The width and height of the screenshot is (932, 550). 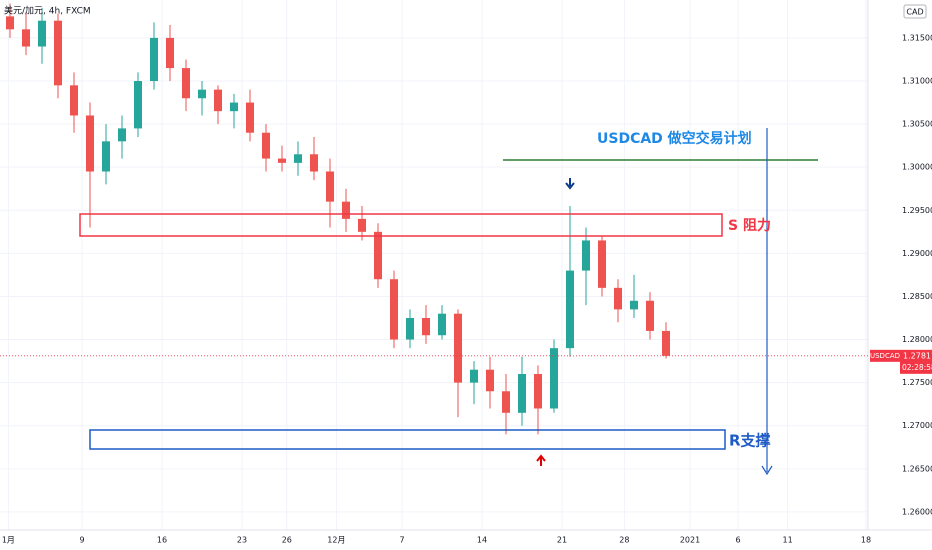 What do you see at coordinates (750, 441) in the screenshot?
I see `support-label: R支撑` at bounding box center [750, 441].